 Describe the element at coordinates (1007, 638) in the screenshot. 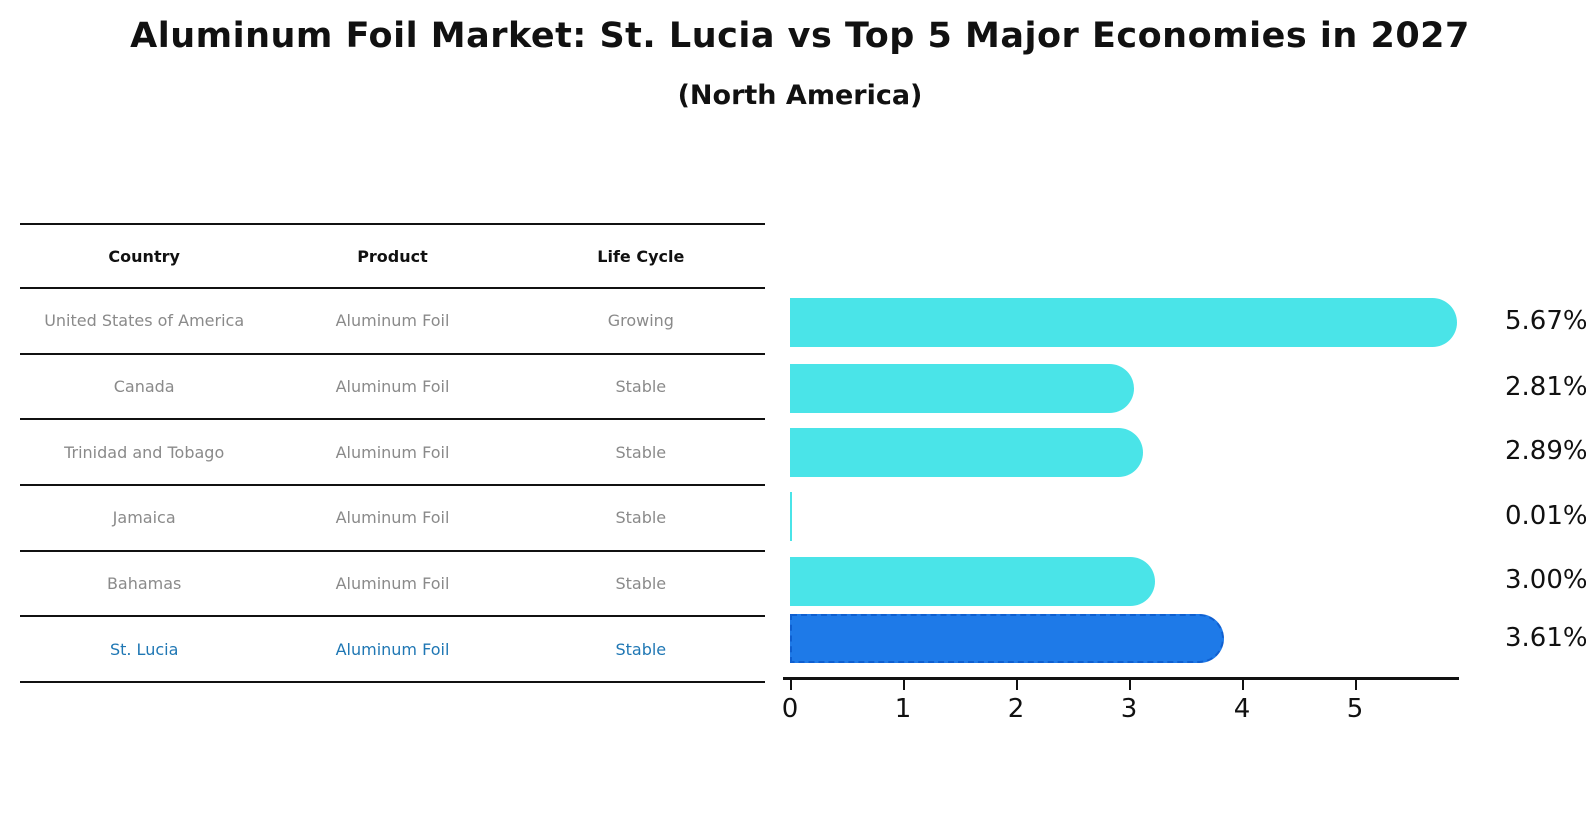

I see `bar-st-lucia` at that location.